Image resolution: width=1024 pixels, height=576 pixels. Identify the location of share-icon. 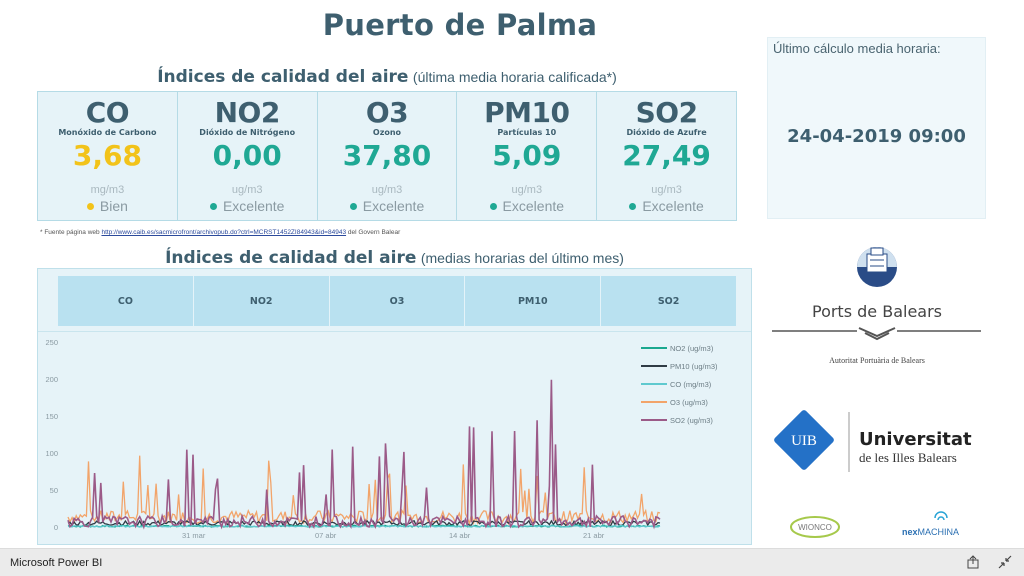
(973, 562).